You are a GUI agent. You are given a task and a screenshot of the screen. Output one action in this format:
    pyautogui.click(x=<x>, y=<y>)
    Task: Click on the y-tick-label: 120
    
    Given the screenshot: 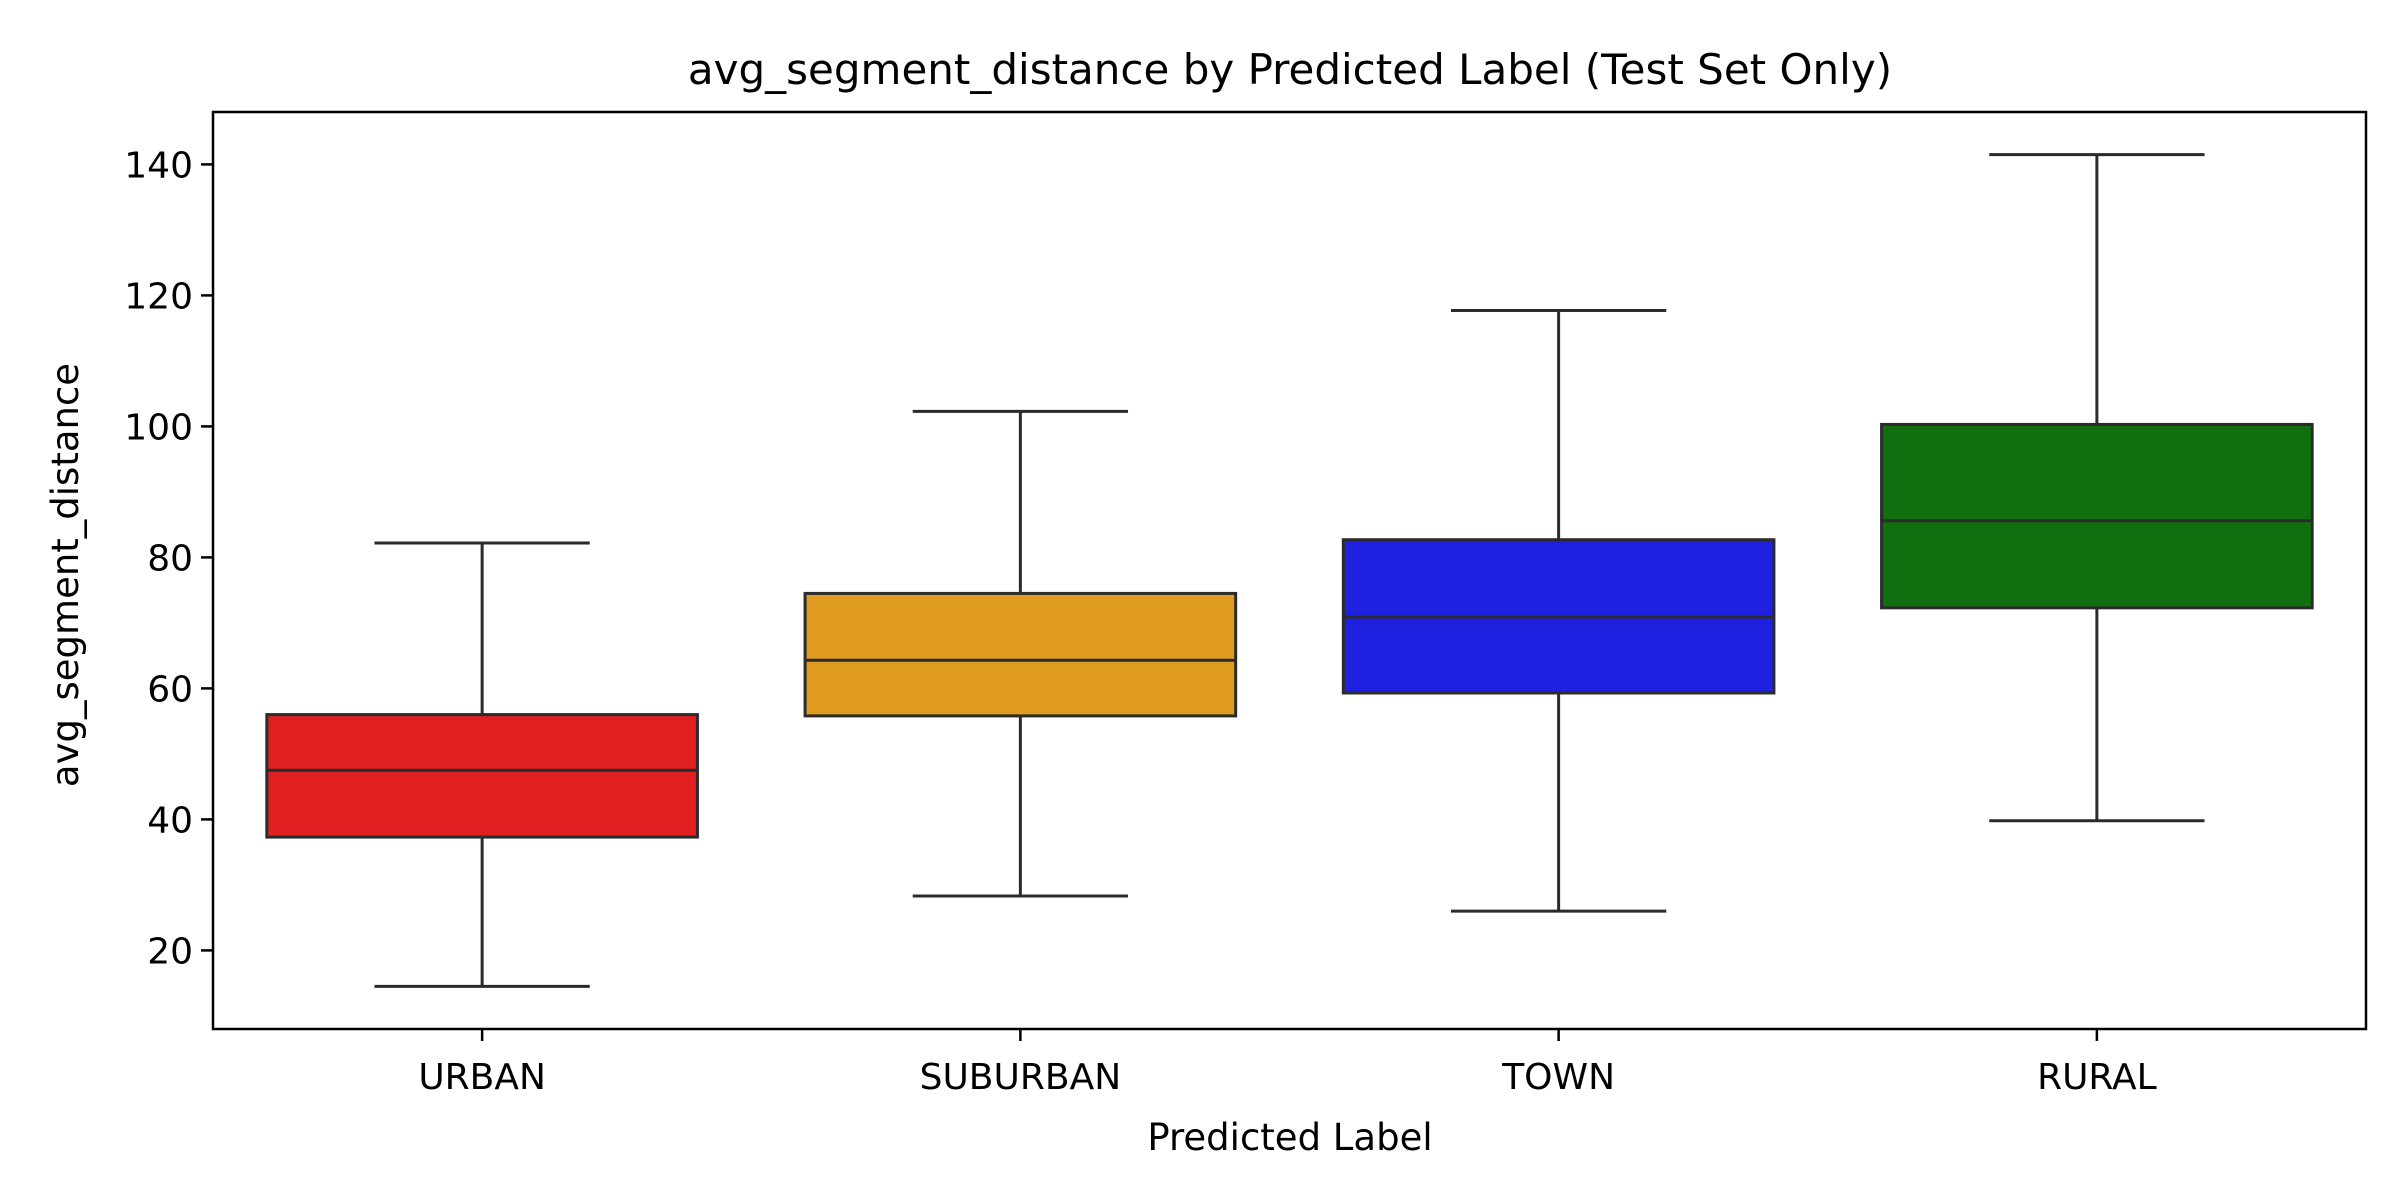 What is the action you would take?
    pyautogui.click(x=158, y=296)
    